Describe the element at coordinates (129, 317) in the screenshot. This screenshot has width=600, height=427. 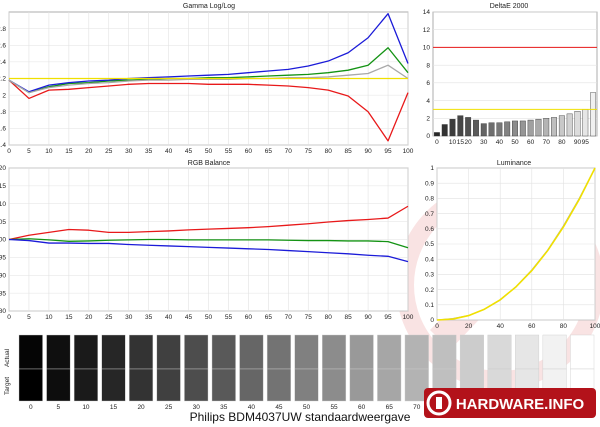
I see `rgb-x-tick-label: 30` at that location.